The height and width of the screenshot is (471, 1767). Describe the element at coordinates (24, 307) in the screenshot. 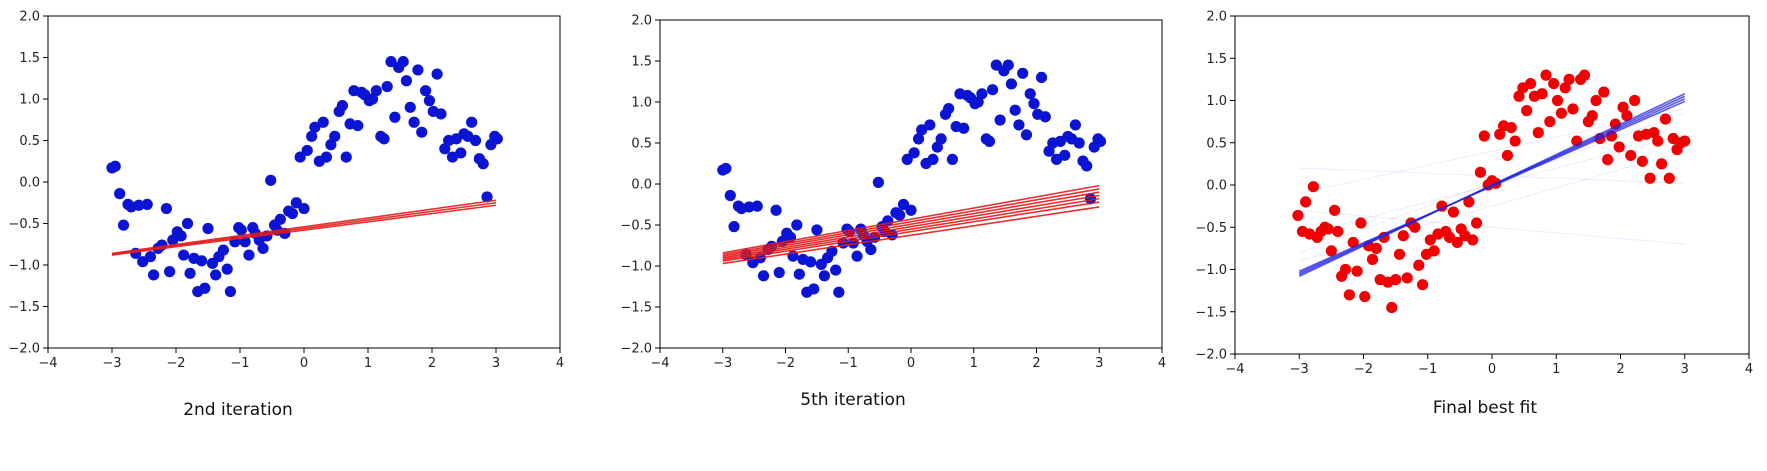

I see `y-tick-label: −1.5` at that location.